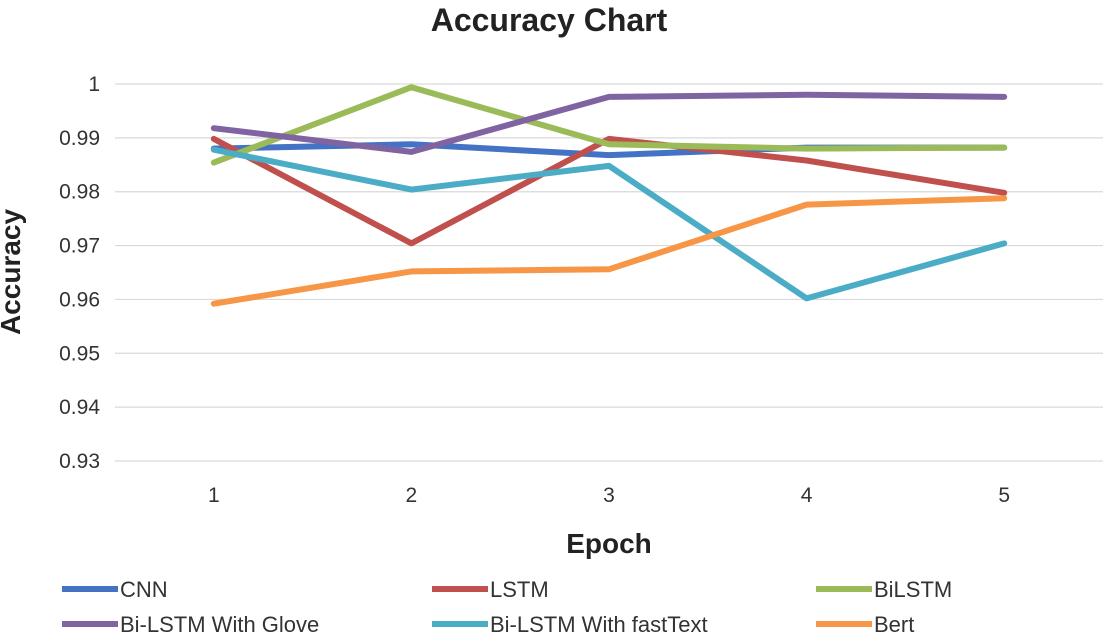  What do you see at coordinates (144, 589) in the screenshot?
I see `legend-label: CNN` at bounding box center [144, 589].